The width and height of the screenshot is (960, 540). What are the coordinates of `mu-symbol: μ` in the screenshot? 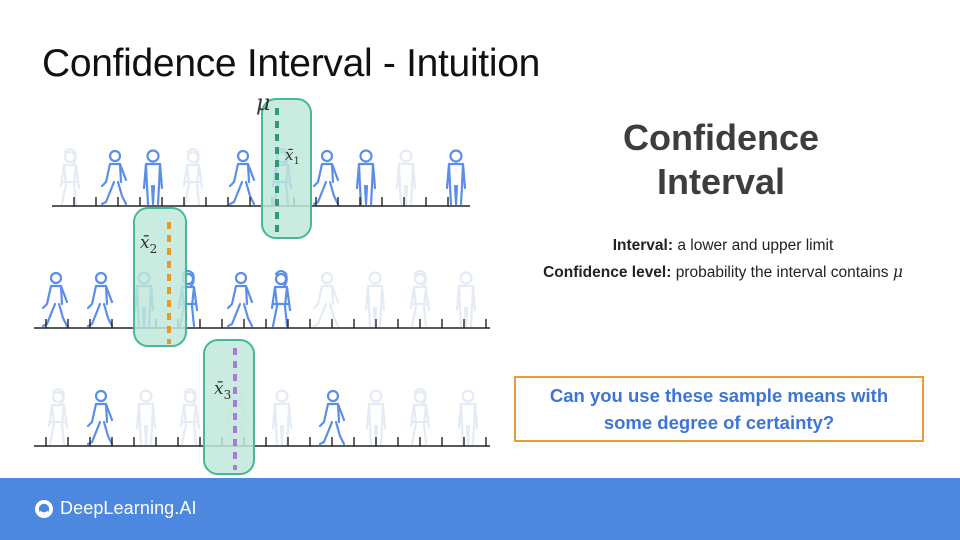 It's located at (897, 272).